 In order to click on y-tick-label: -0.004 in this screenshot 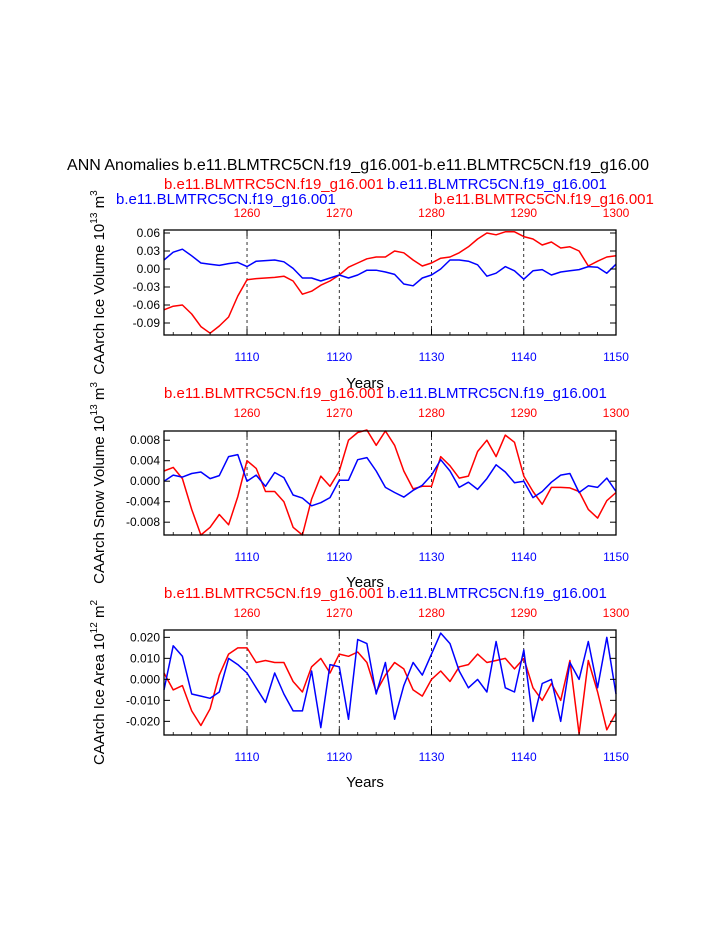, I will do `click(143, 502)`.